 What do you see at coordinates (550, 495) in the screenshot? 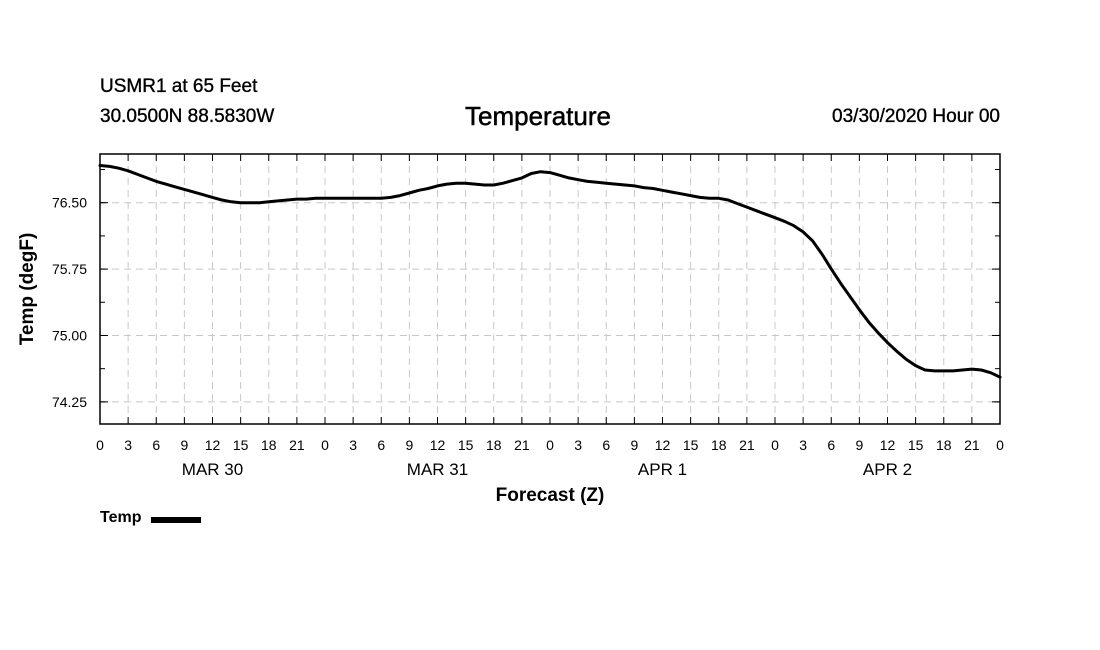
I see `x-axis-title: Forecast (Z)` at bounding box center [550, 495].